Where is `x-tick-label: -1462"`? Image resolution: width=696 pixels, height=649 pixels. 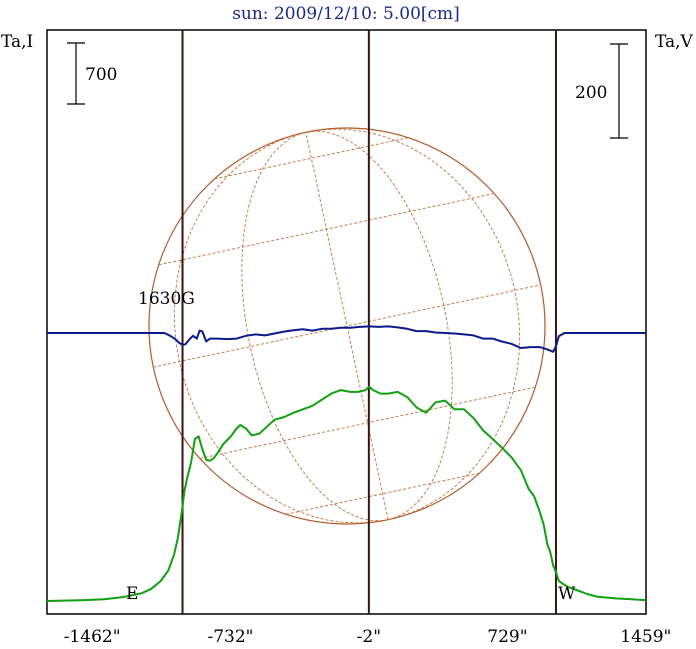
x-tick-label: -1462" is located at coordinates (92, 637).